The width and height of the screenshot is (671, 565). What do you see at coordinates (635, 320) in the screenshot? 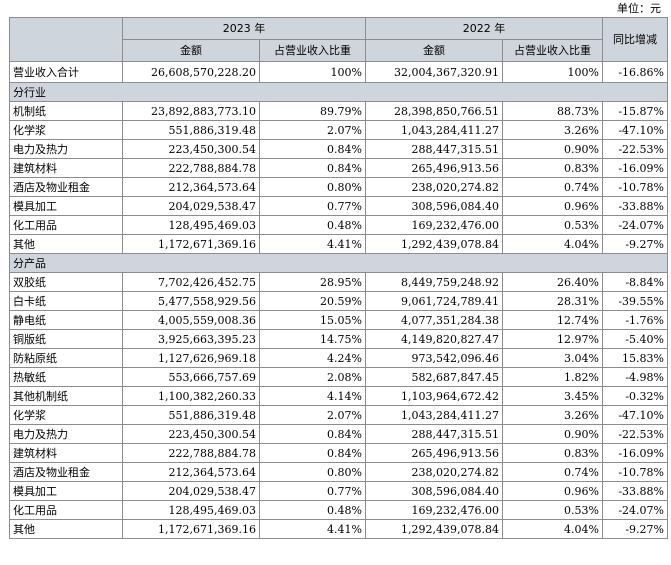
I see `yoy-change: -1.76%` at bounding box center [635, 320].